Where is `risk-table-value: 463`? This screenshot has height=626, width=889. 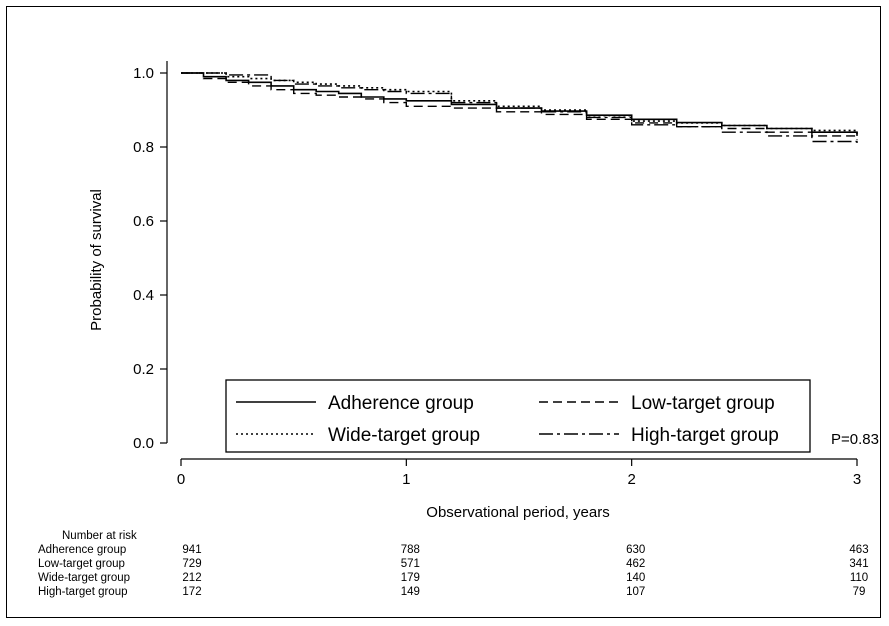
risk-table-value: 463 is located at coordinates (858, 550).